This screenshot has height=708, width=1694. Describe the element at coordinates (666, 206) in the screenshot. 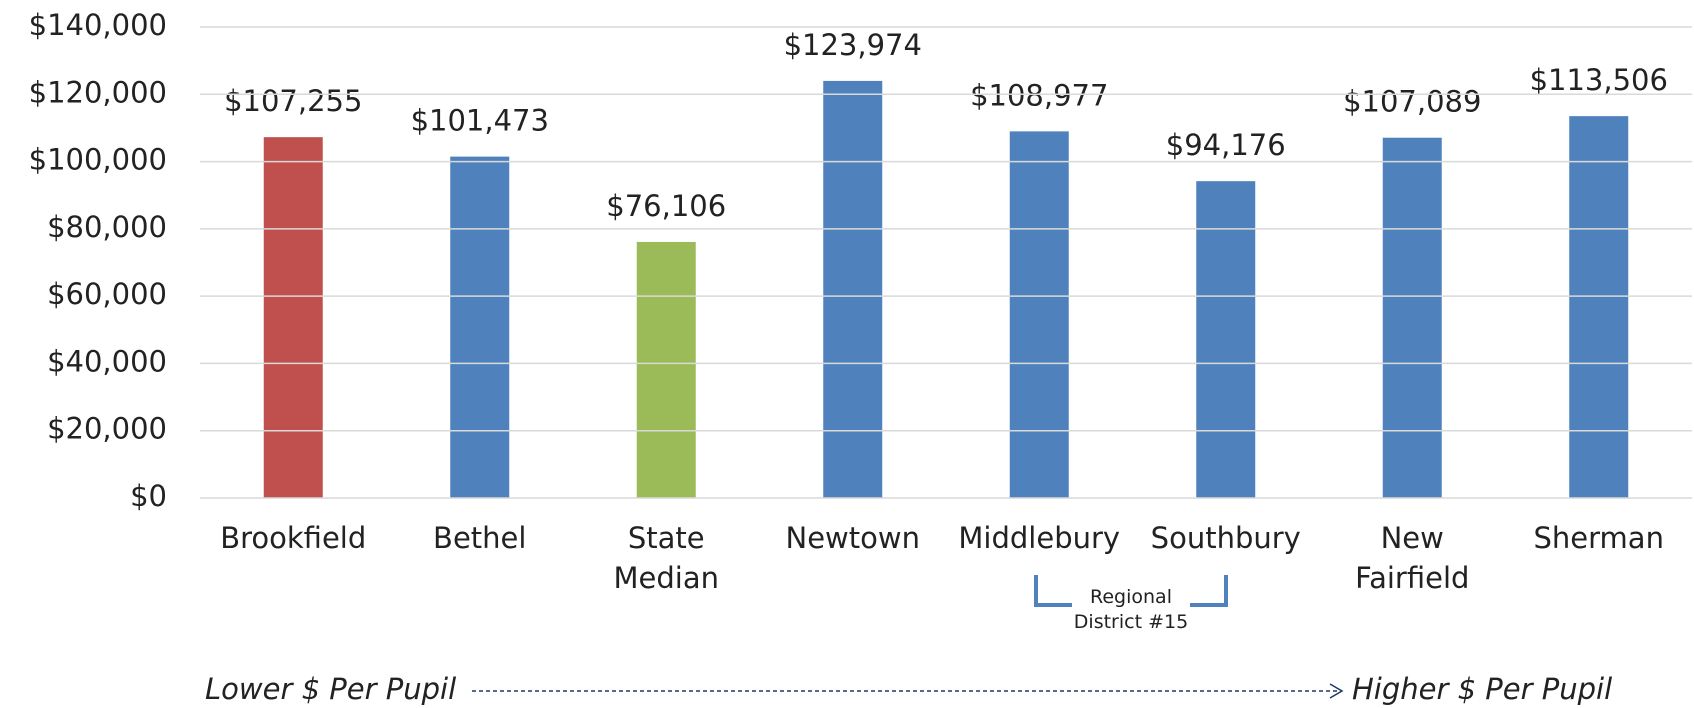

I see `value-label: $76,106` at that location.